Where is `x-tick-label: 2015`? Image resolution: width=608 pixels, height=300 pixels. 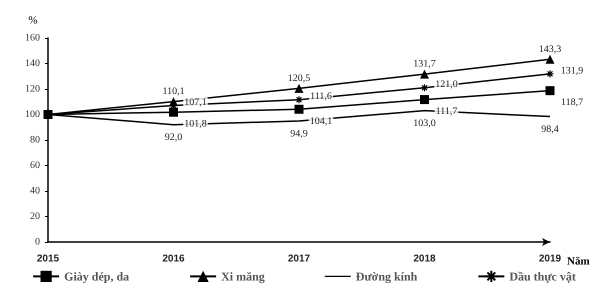
x-tick-label: 2015 is located at coordinates (48, 259).